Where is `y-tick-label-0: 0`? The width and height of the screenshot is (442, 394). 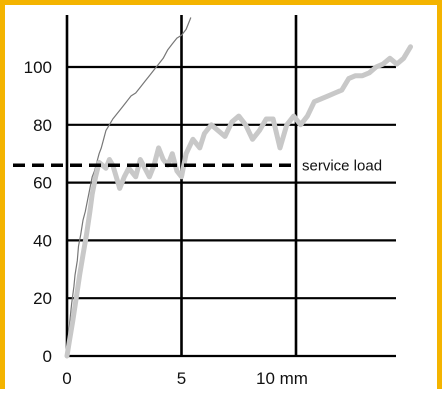 y-tick-label-0: 0 is located at coordinates (47, 356).